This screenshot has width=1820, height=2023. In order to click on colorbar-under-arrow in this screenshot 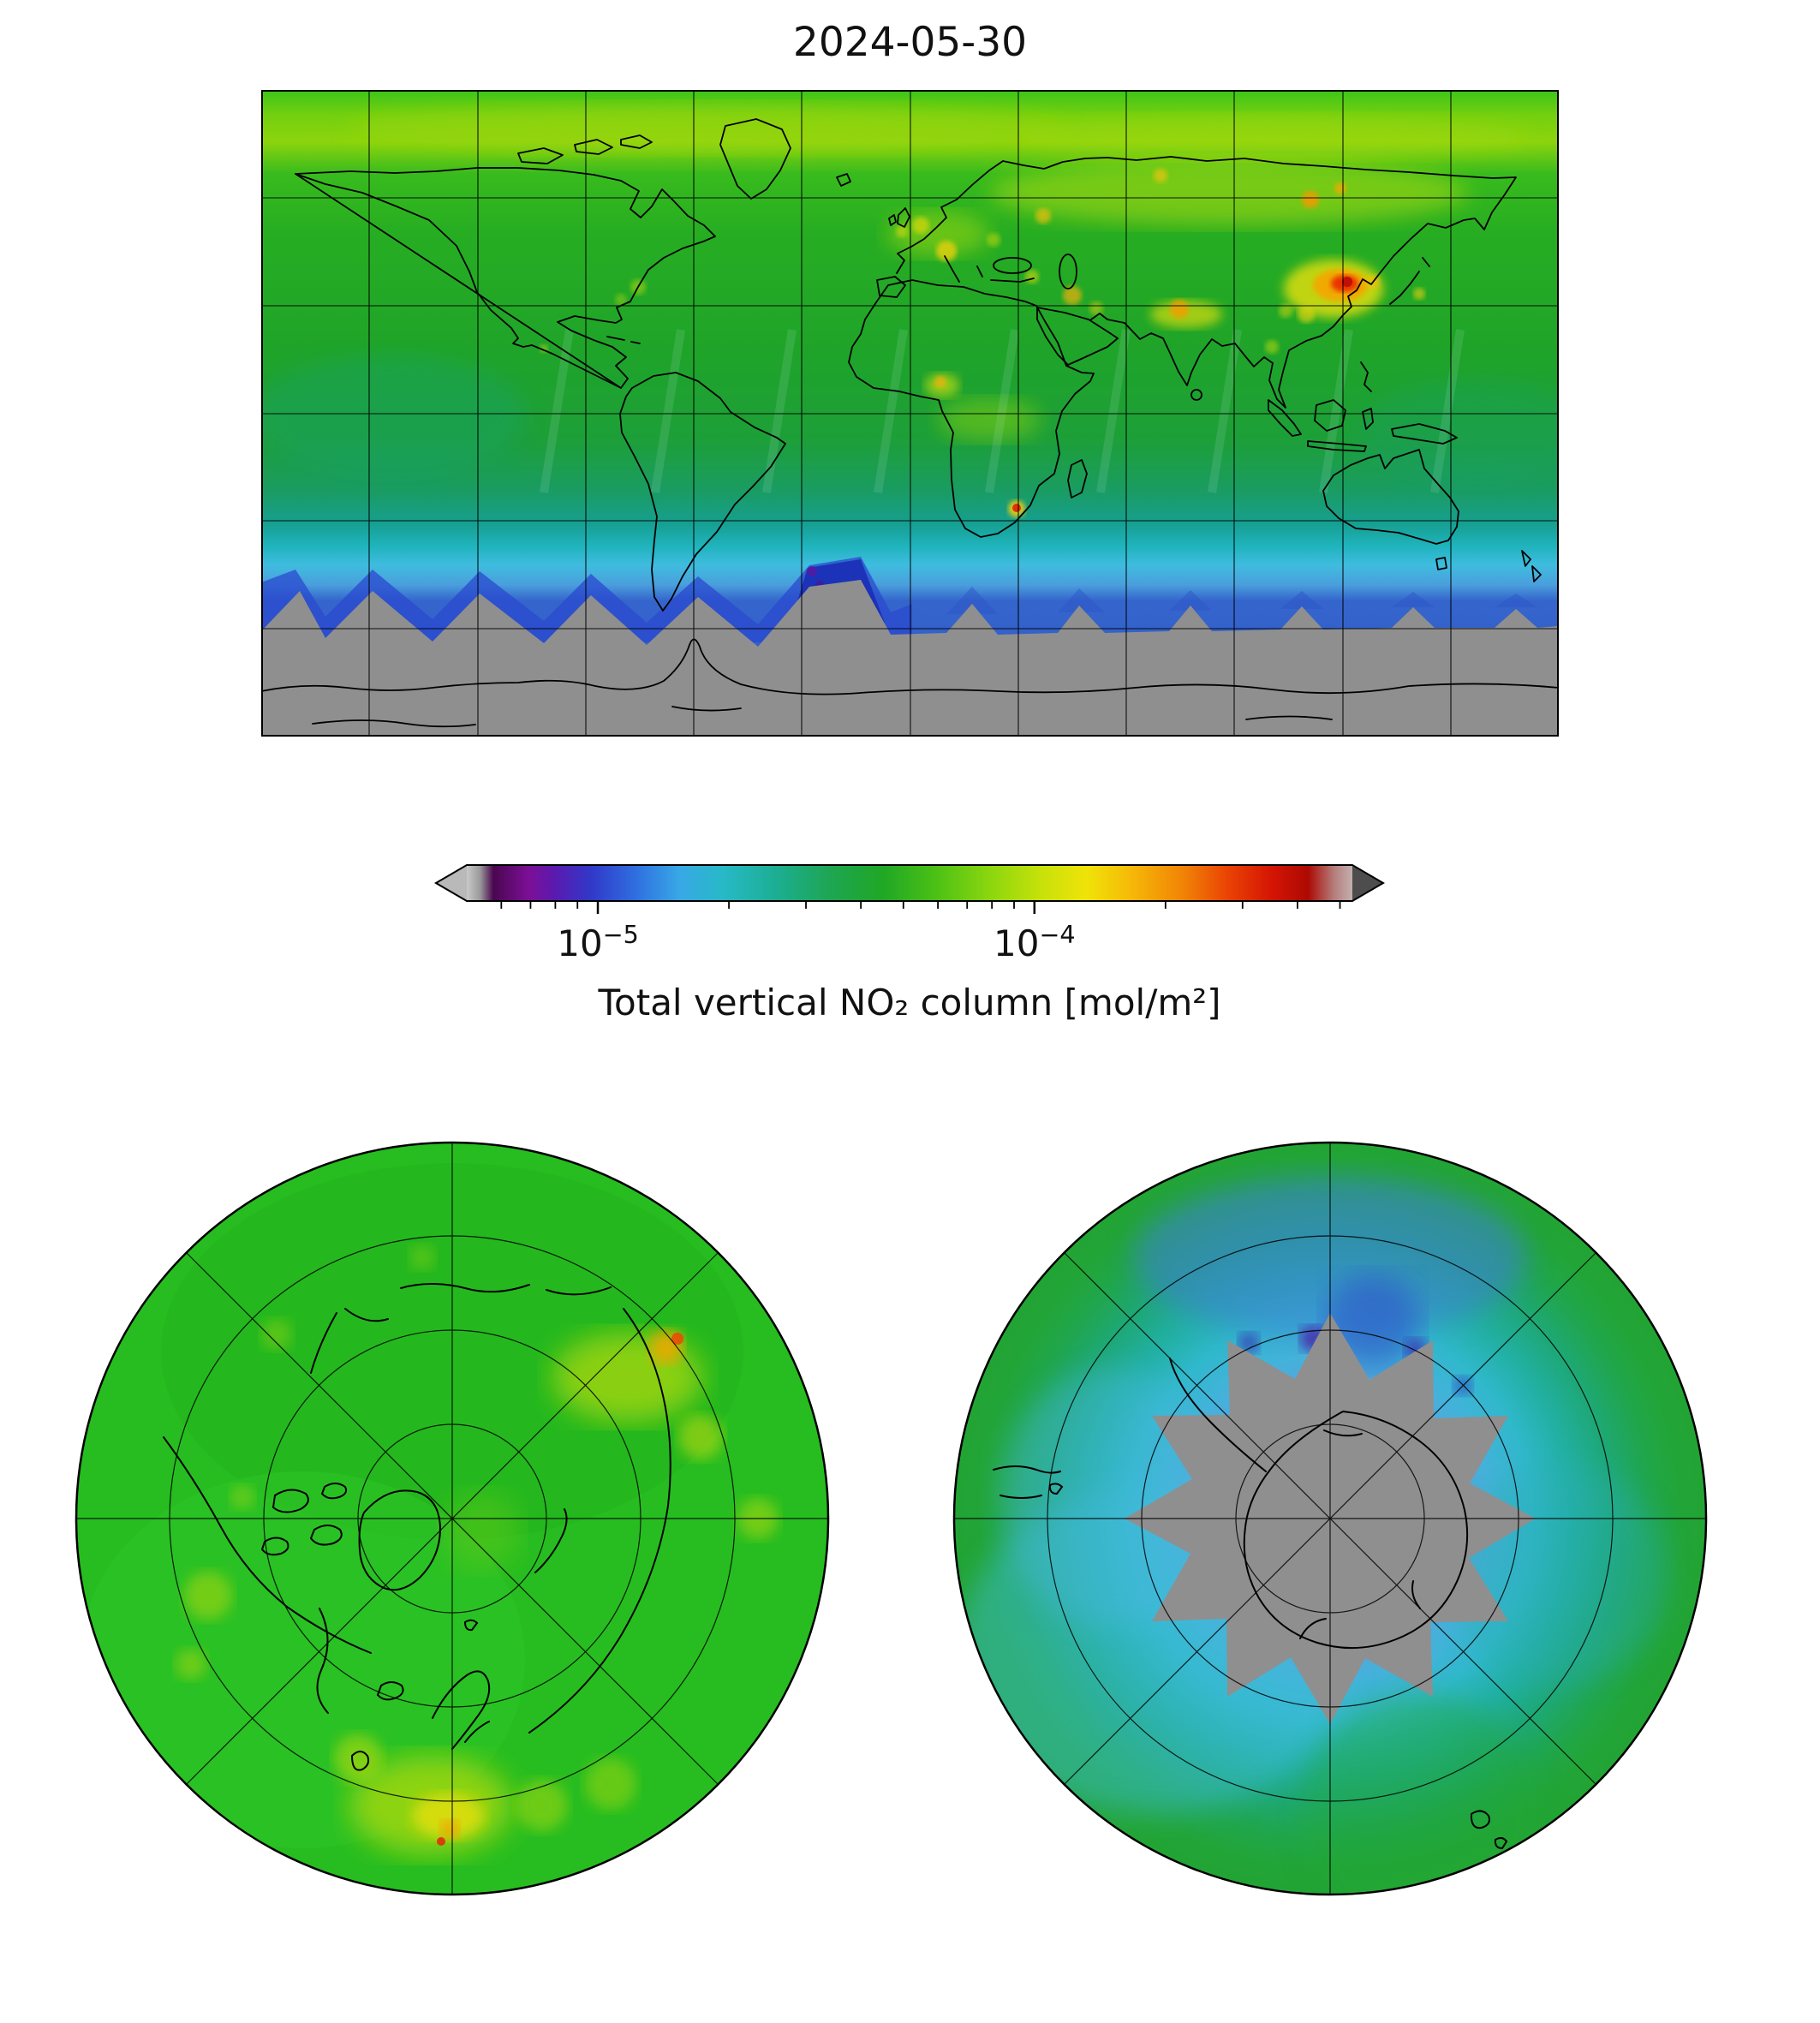, I will do `click(451, 883)`.